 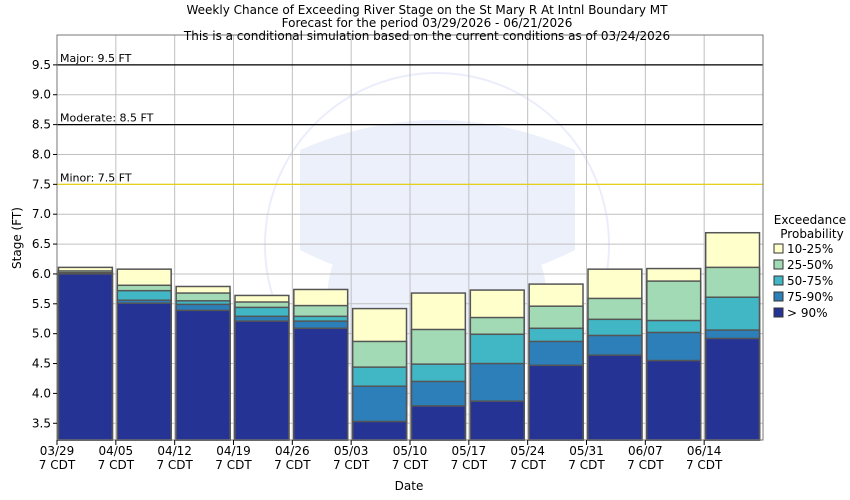 I want to click on legend-label: 10-25%, so click(x=810, y=249).